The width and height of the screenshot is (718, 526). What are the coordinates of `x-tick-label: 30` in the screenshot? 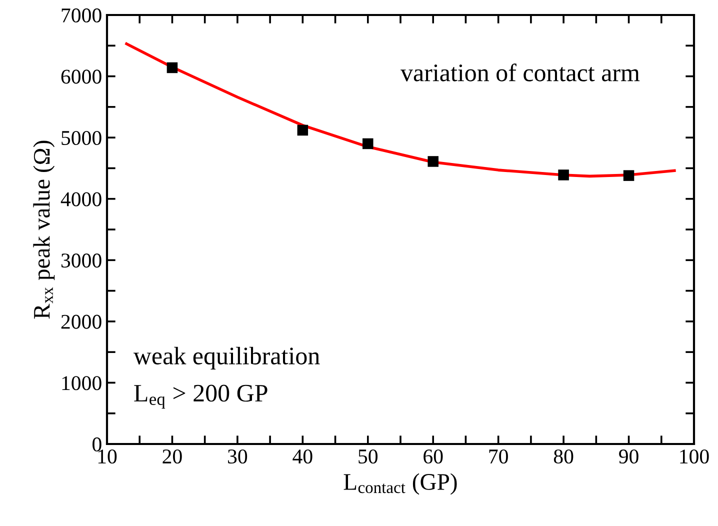 It's located at (238, 456).